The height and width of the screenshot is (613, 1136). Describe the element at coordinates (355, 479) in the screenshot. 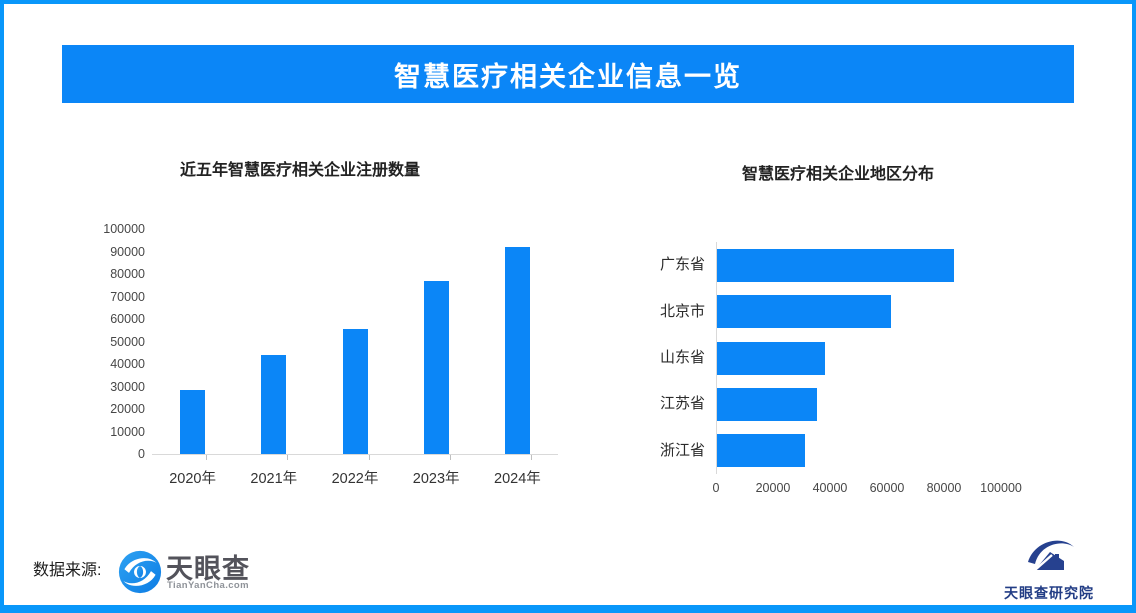

I see `x-axis-category-label: 2022年` at that location.